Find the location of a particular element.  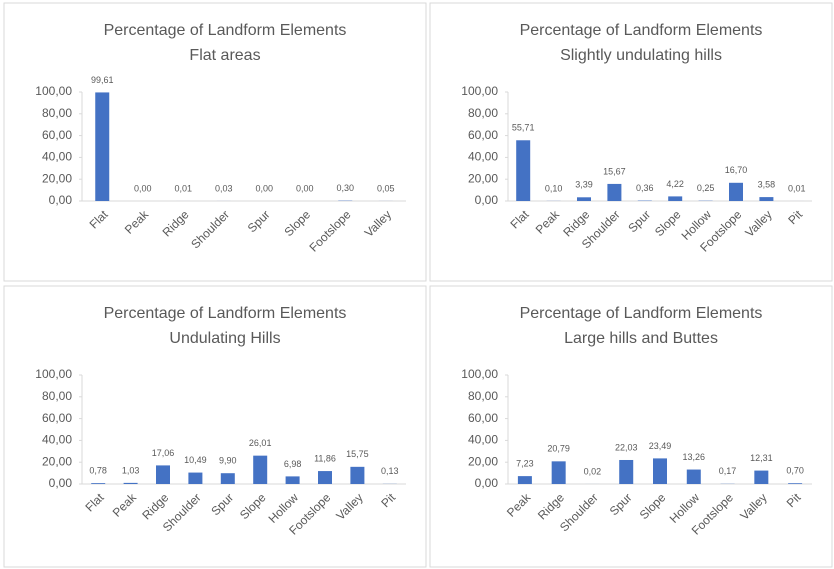

value-label: 15,75 is located at coordinates (357, 454).